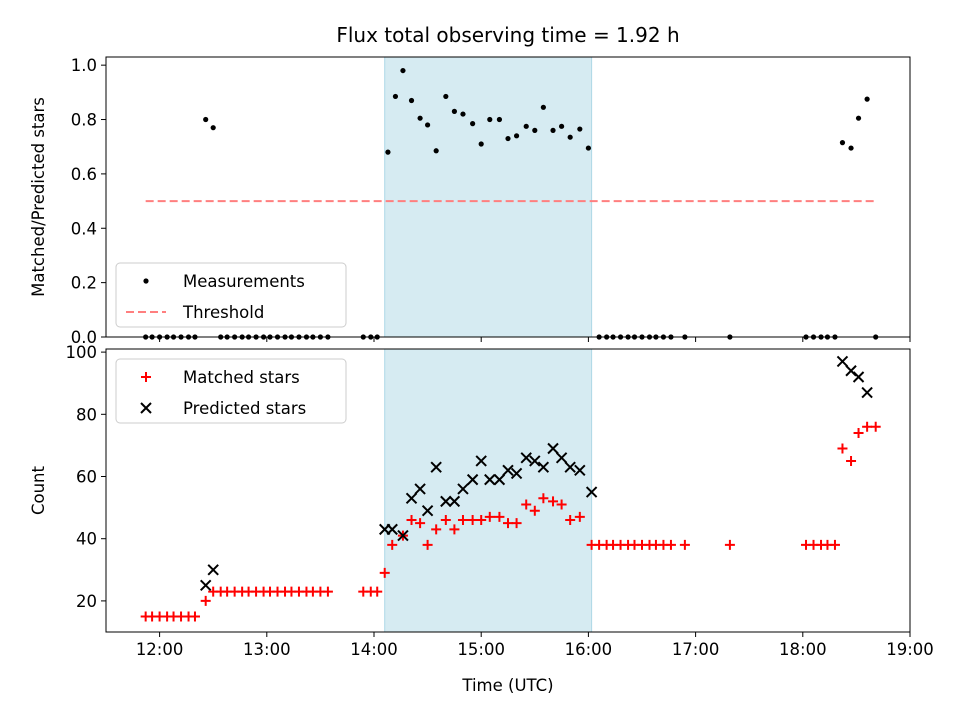  I want to click on legend-handle-plus, so click(146, 377).